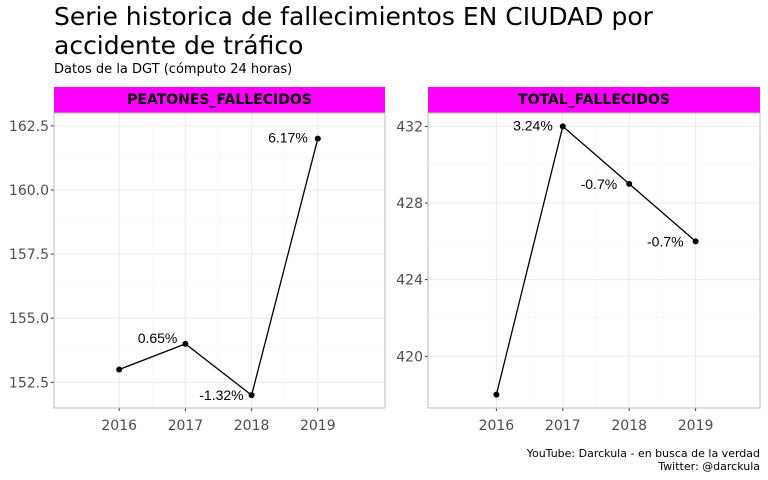 The width and height of the screenshot is (768, 480). What do you see at coordinates (409, 281) in the screenshot?
I see `y-tick-label: 424` at bounding box center [409, 281].